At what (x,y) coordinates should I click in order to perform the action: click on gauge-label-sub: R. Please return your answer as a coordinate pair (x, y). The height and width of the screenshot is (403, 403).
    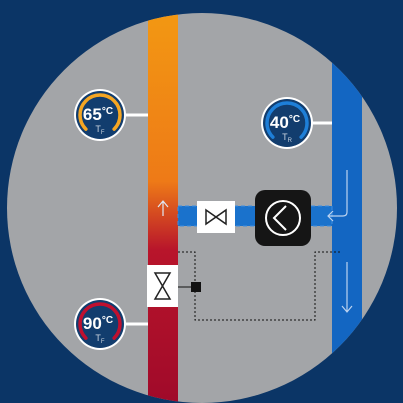
    Looking at the image, I should click on (290, 141).